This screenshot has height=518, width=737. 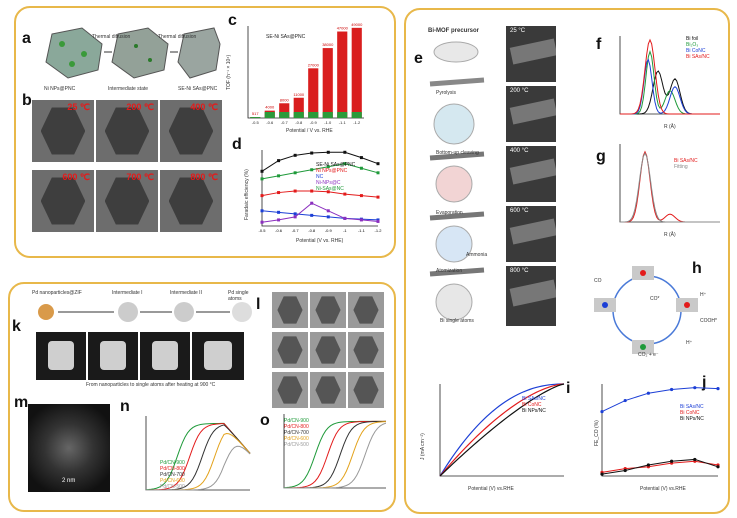 What do you see at coordinates (690, 413) in the screenshot?
I see `legend-item: Bi CoNC` at bounding box center [690, 413].